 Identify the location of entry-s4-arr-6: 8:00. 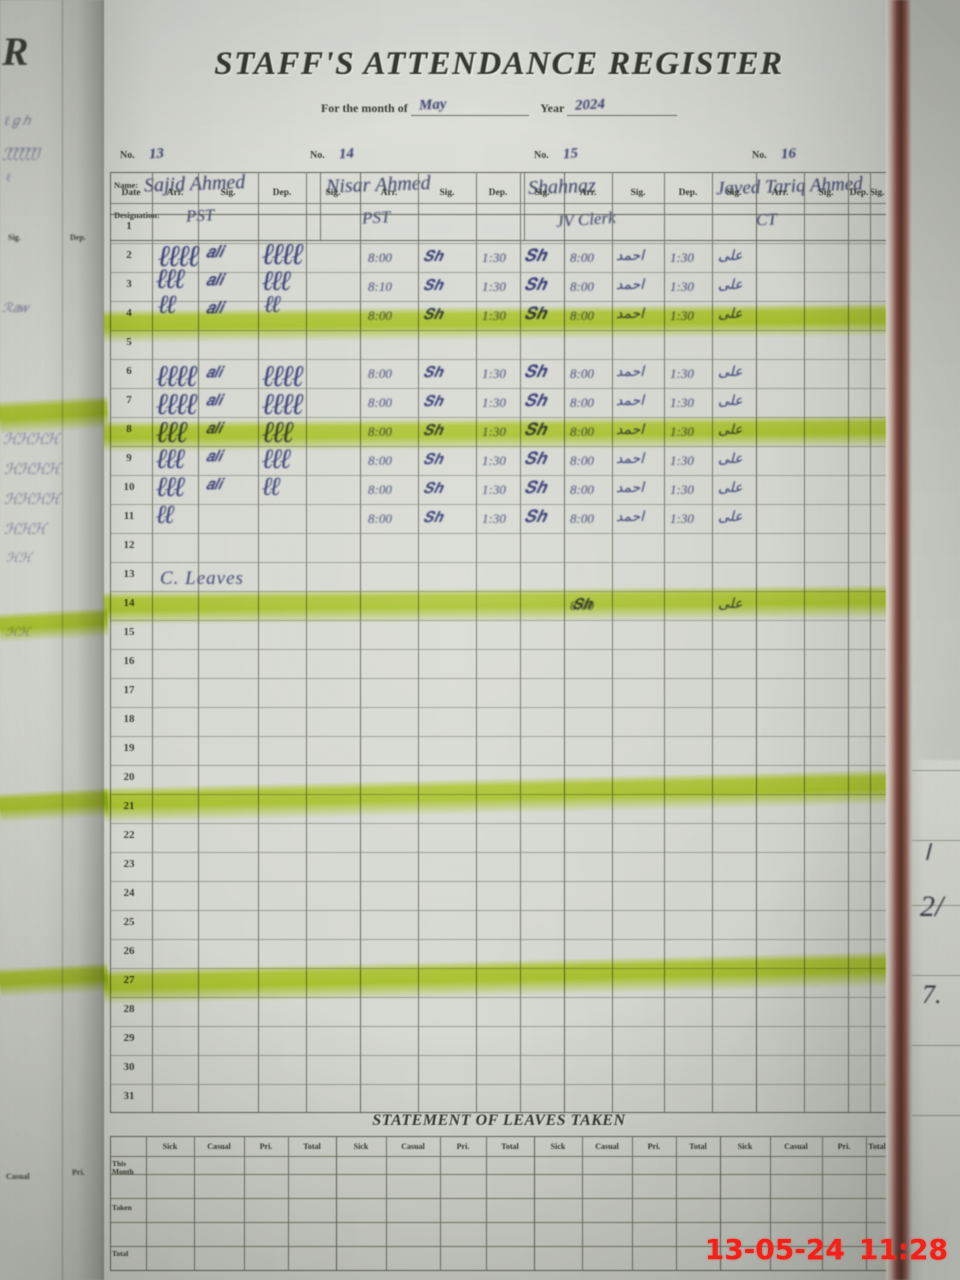
(582, 373).